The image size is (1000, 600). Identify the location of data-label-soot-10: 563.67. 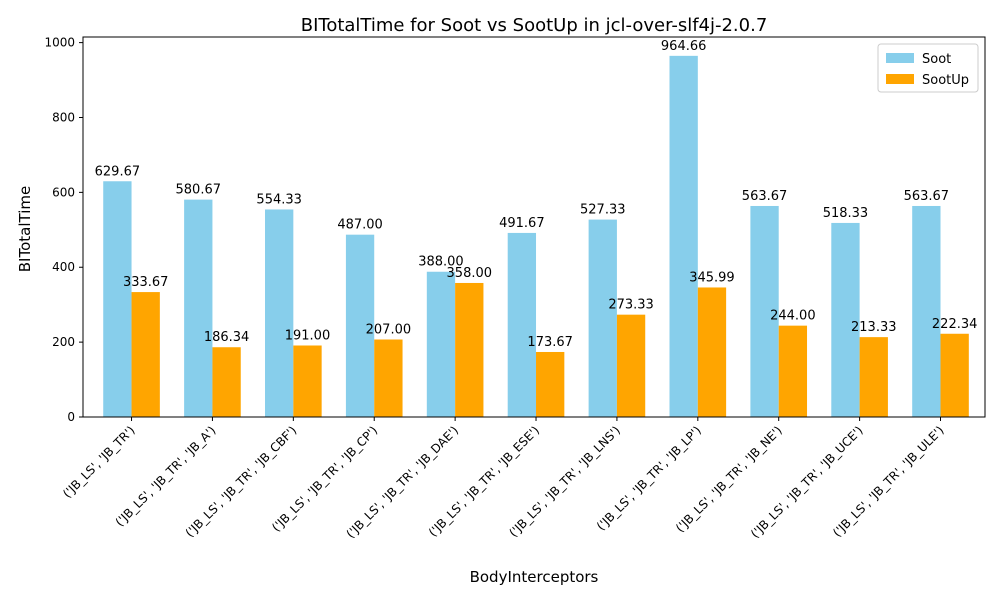
(927, 196).